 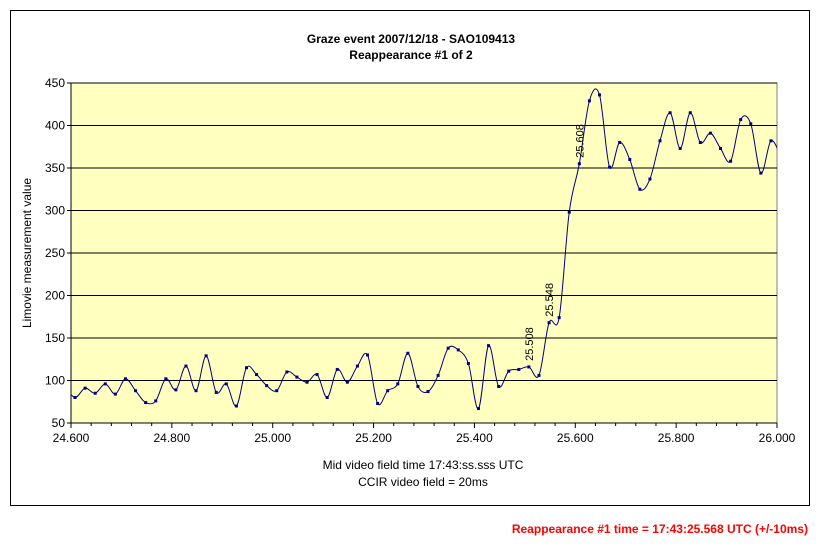 What do you see at coordinates (55, 168) in the screenshot?
I see `y-tick-label: 350` at bounding box center [55, 168].